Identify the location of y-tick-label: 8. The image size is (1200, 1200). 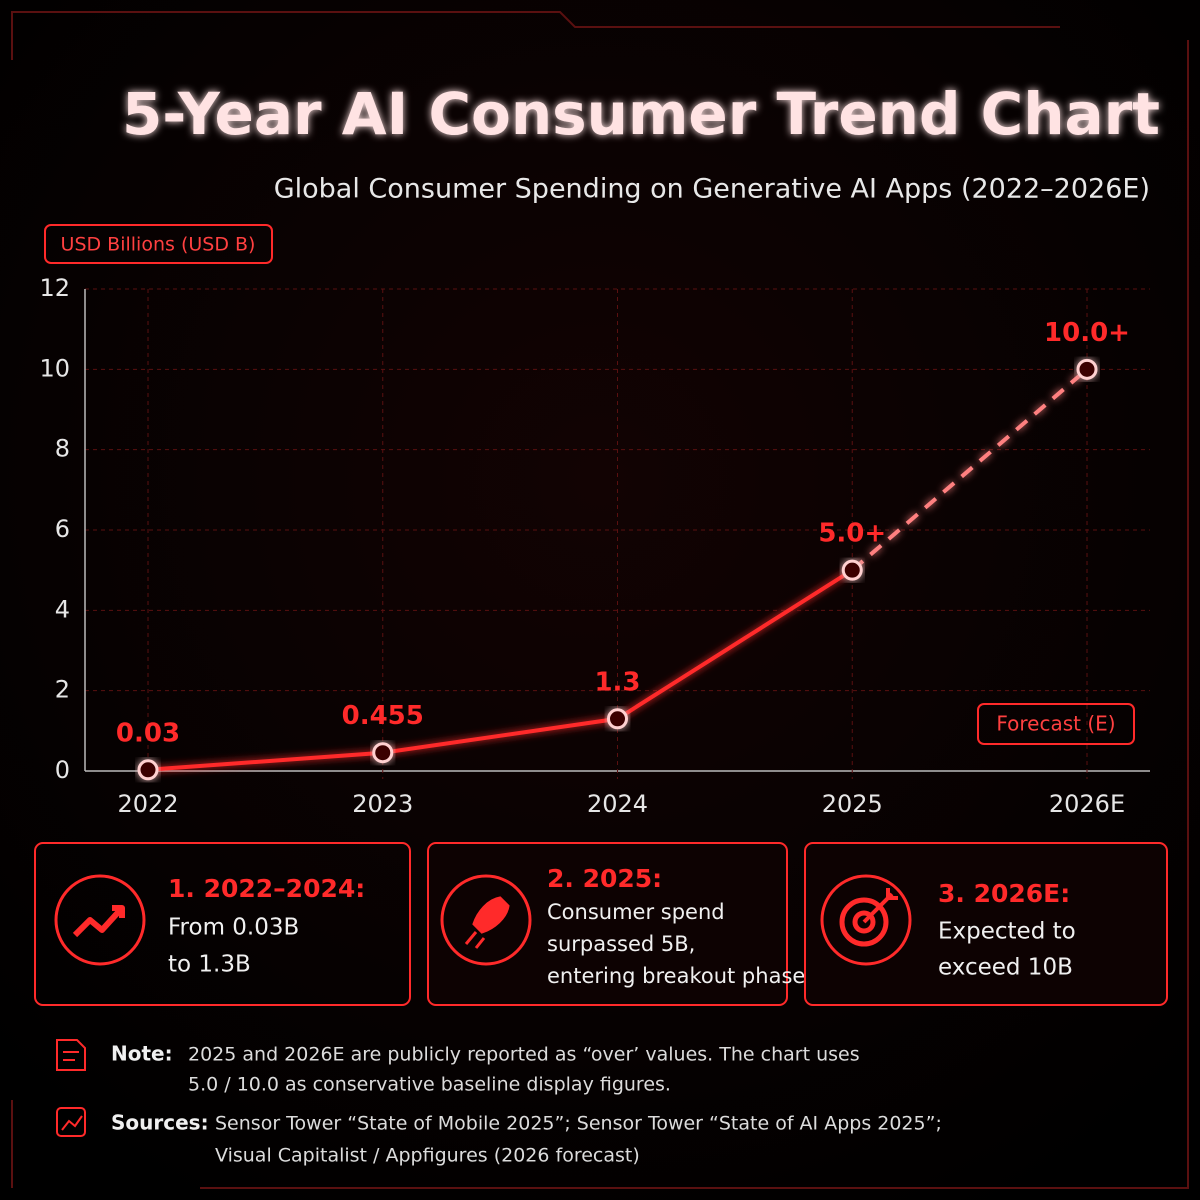
(62, 449).